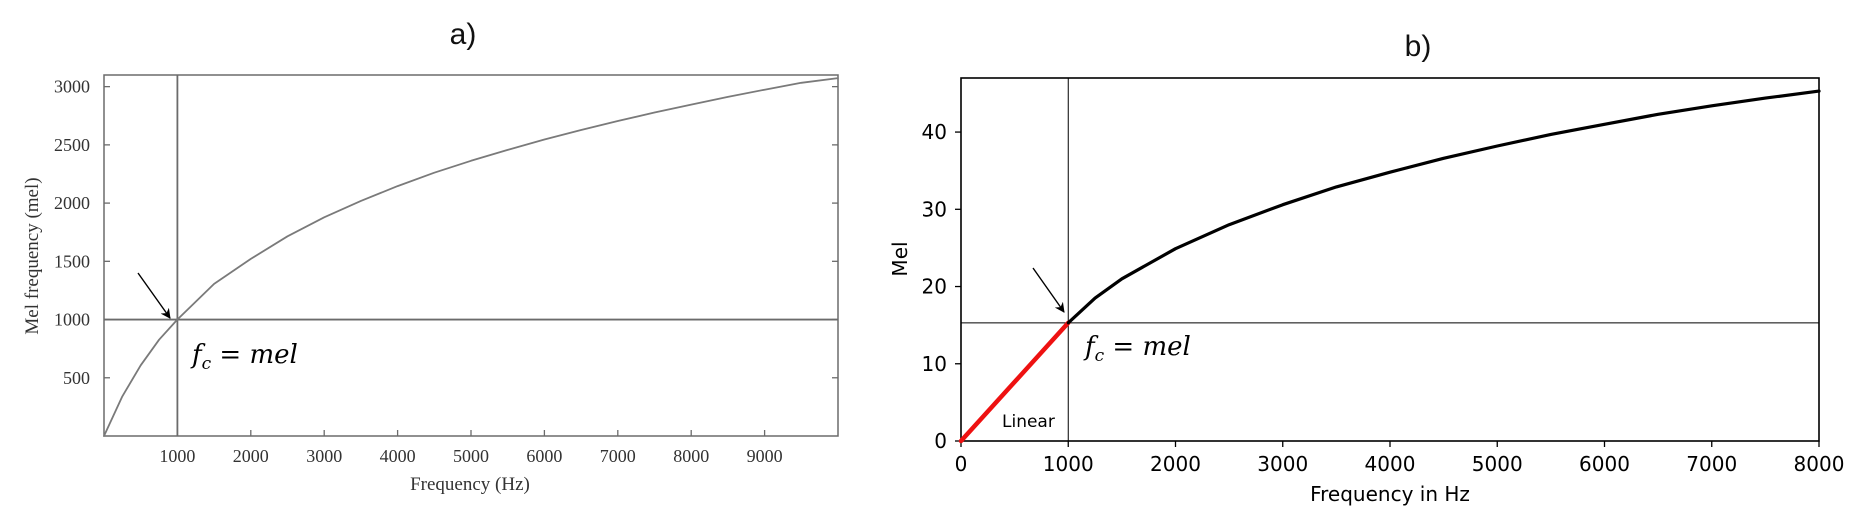 Image resolution: width=1867 pixels, height=530 pixels. I want to click on x-tick-label: 0, so click(961, 464).